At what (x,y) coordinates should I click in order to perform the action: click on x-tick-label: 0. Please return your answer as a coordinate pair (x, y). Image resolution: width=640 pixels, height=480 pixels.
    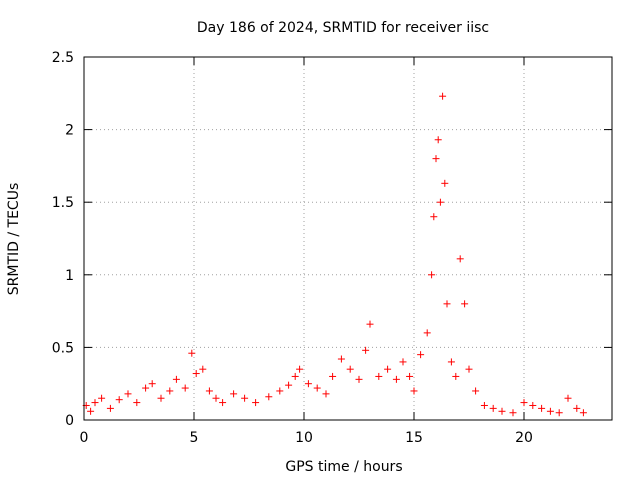
    Looking at the image, I should click on (84, 438).